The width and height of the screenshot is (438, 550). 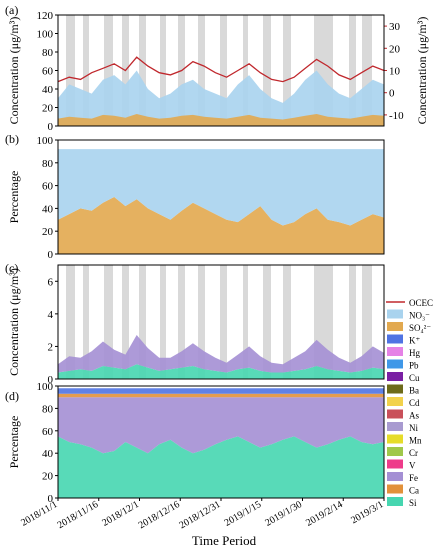 I want to click on x-tick-label: 2018/11/16, so click(x=78, y=515).